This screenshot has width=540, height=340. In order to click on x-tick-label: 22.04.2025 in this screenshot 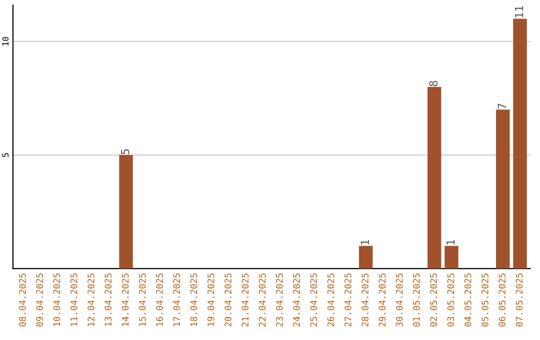, I will do `click(262, 299)`.